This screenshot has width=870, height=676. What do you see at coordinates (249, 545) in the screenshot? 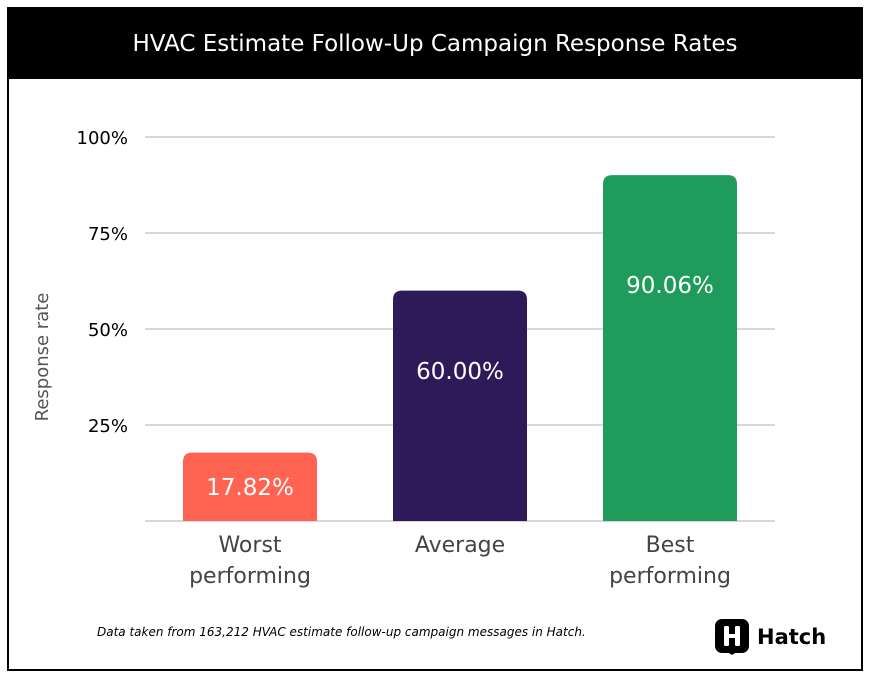
I see `x-tick-label: Worst` at bounding box center [249, 545].